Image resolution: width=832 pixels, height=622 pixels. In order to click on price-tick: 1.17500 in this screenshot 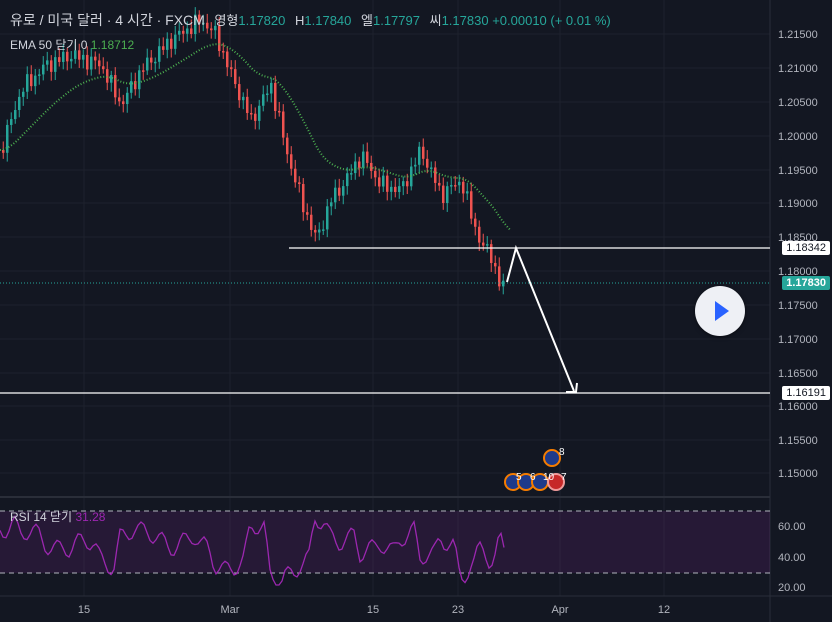, I will do `click(798, 306)`.